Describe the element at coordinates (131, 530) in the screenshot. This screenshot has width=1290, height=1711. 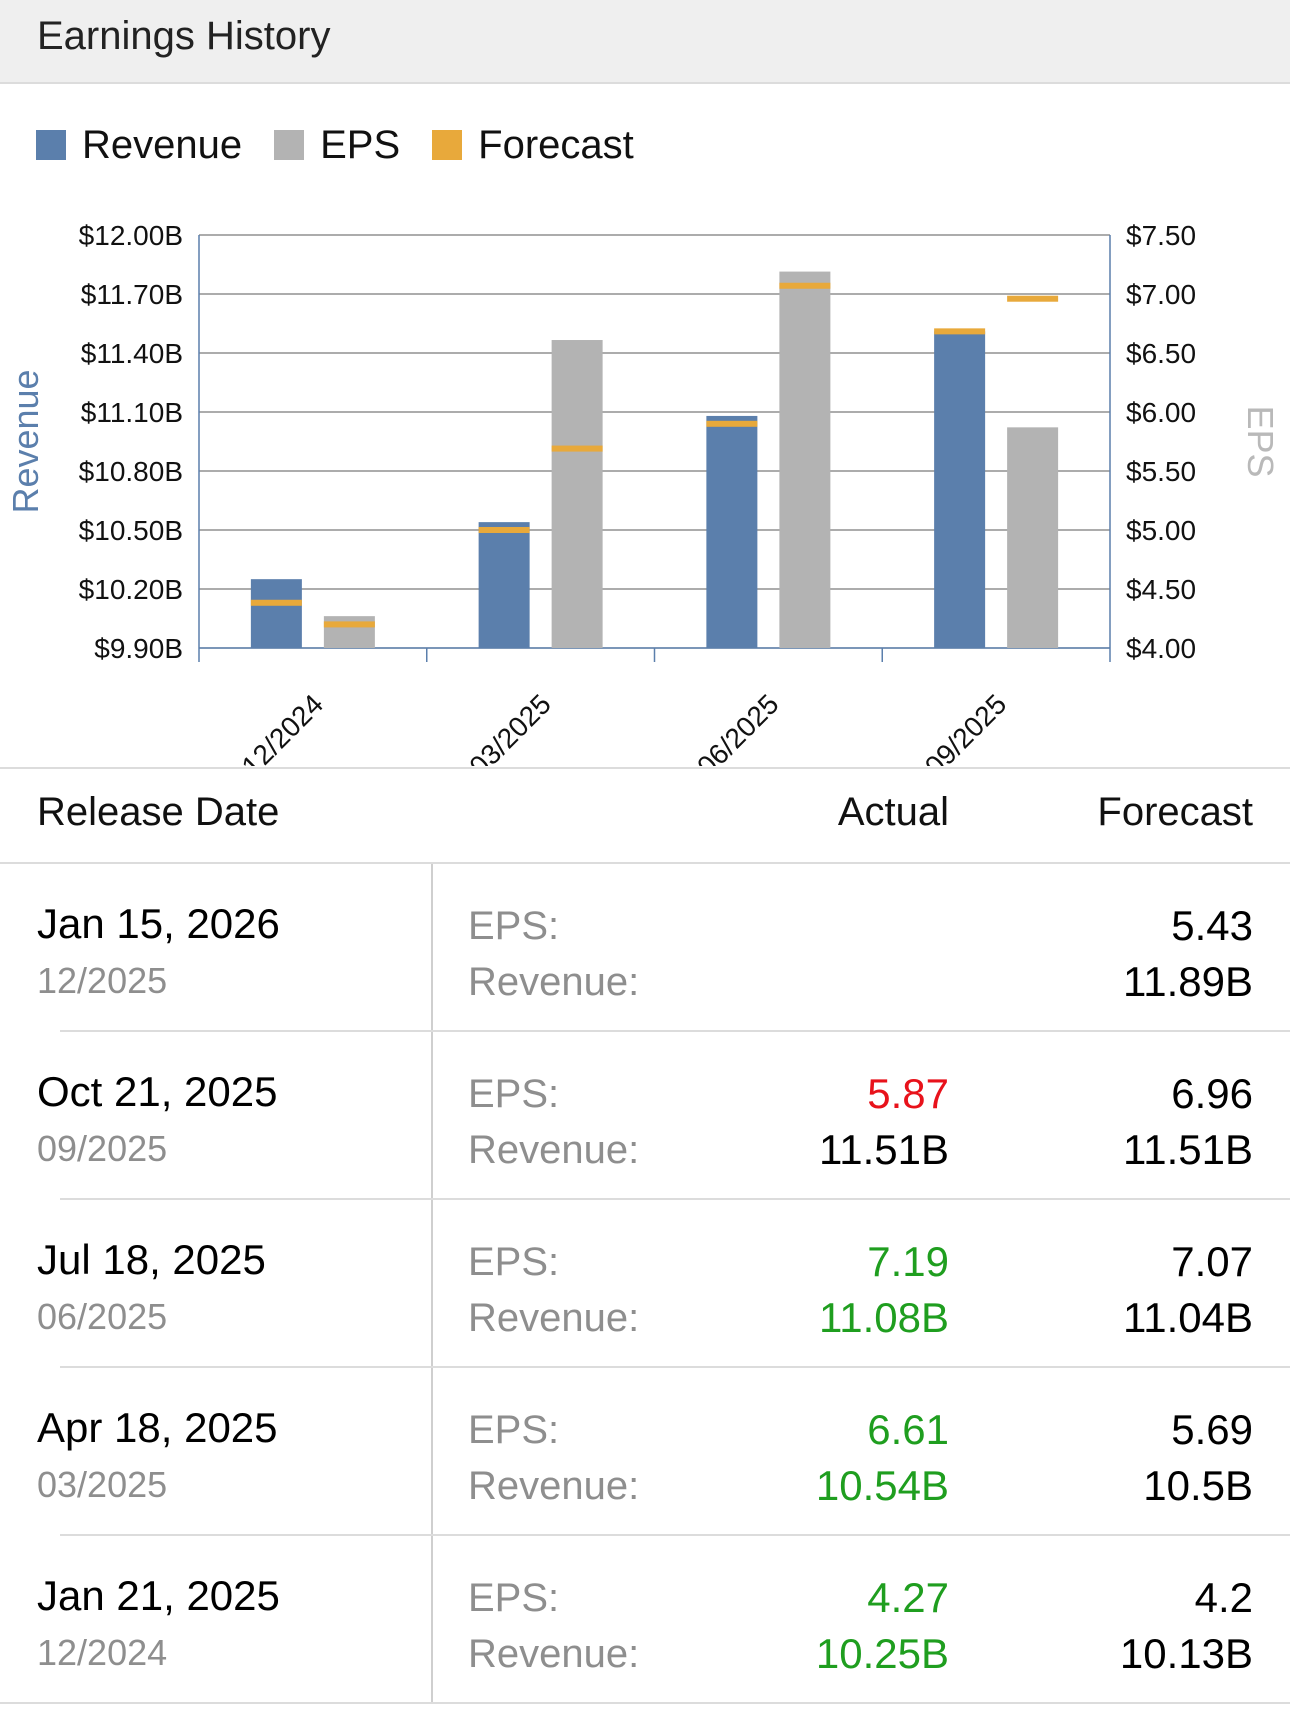
I see `y-left-tick-label: $10.50B` at that location.